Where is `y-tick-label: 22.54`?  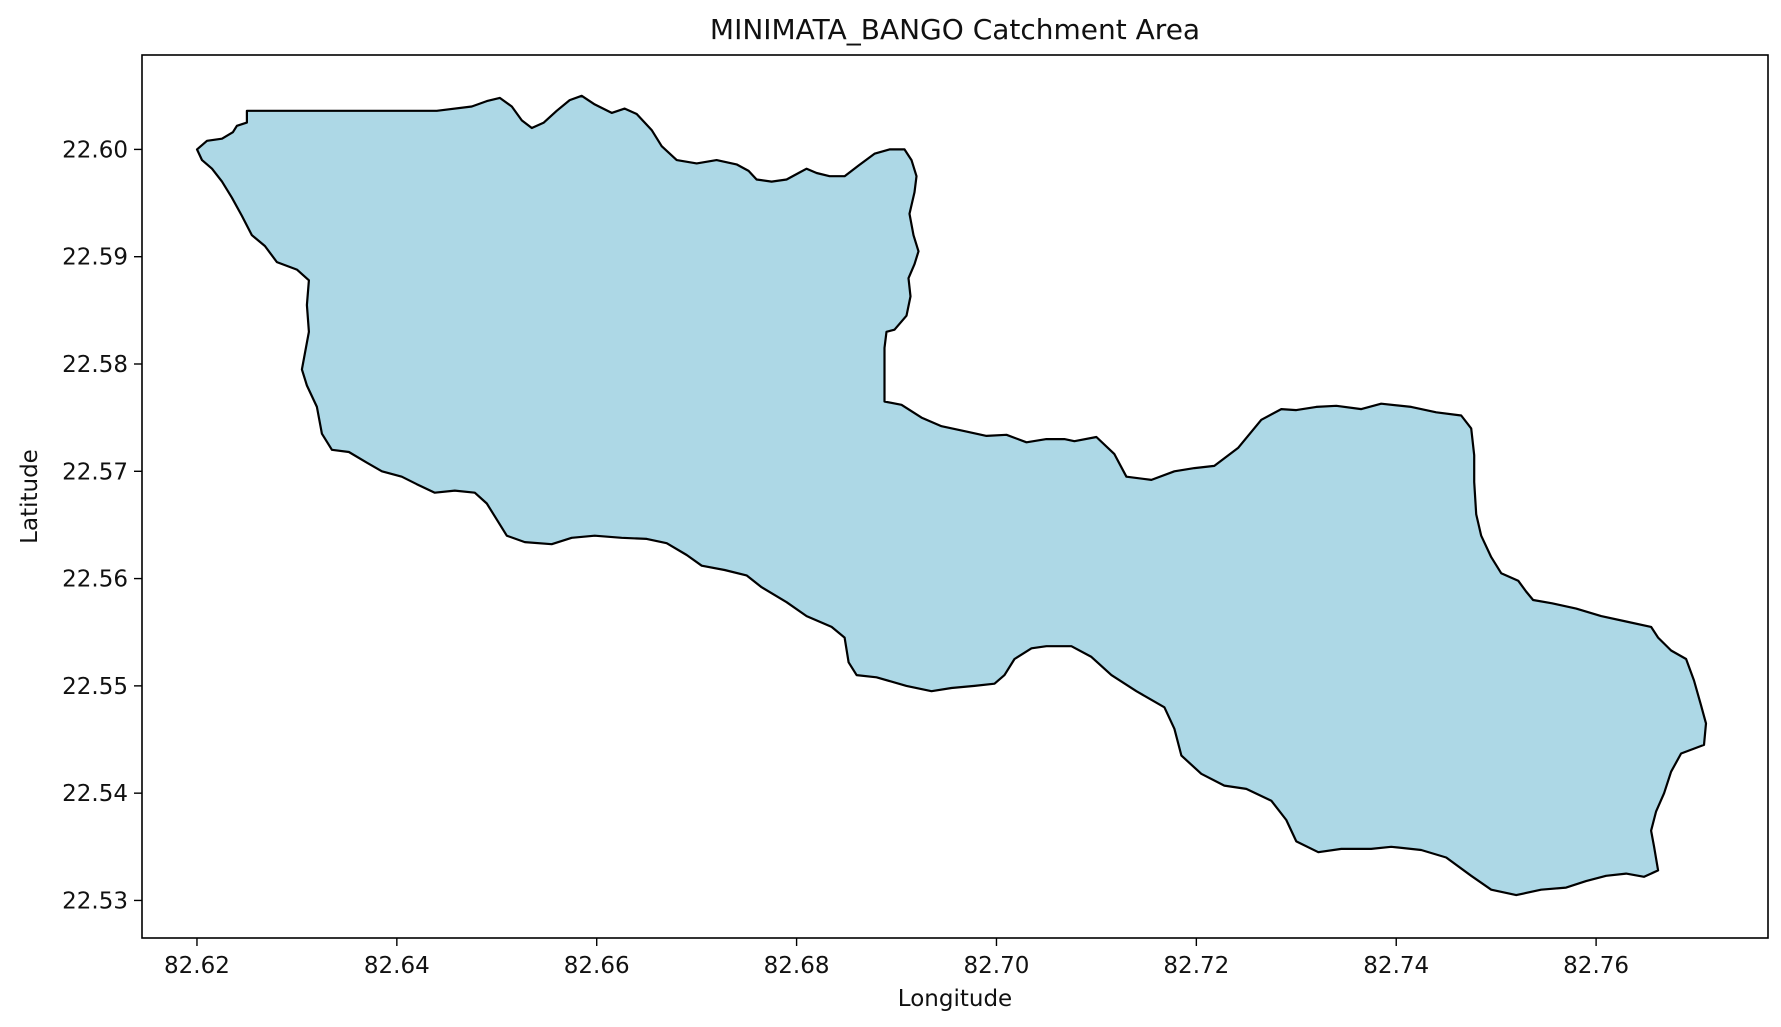 y-tick-label: 22.54 is located at coordinates (95, 794).